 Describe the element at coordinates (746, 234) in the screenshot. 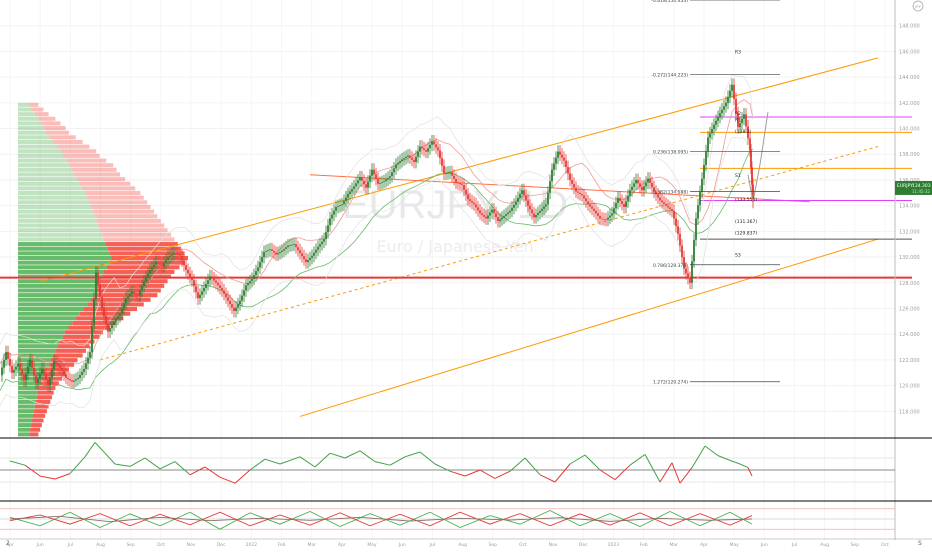

I see `pivot-label: (129.837)` at that location.